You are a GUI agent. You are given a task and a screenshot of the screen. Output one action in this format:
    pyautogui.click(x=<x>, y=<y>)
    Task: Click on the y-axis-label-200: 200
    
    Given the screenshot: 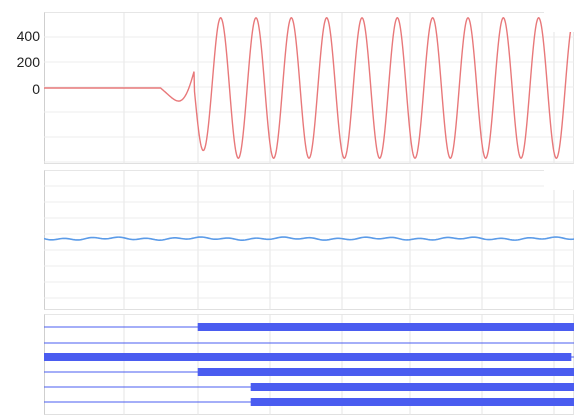 What is the action you would take?
    pyautogui.click(x=28, y=62)
    